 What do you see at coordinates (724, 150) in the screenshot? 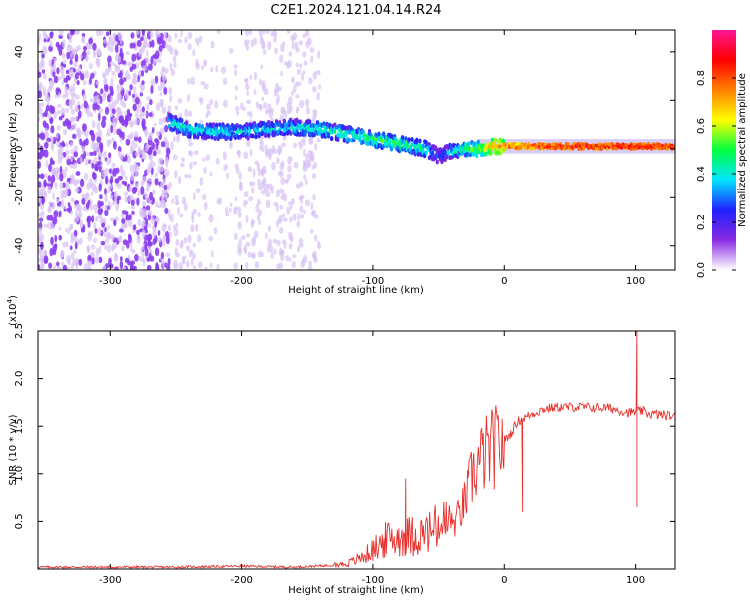
I see `colorbar-gradient` at bounding box center [724, 150].